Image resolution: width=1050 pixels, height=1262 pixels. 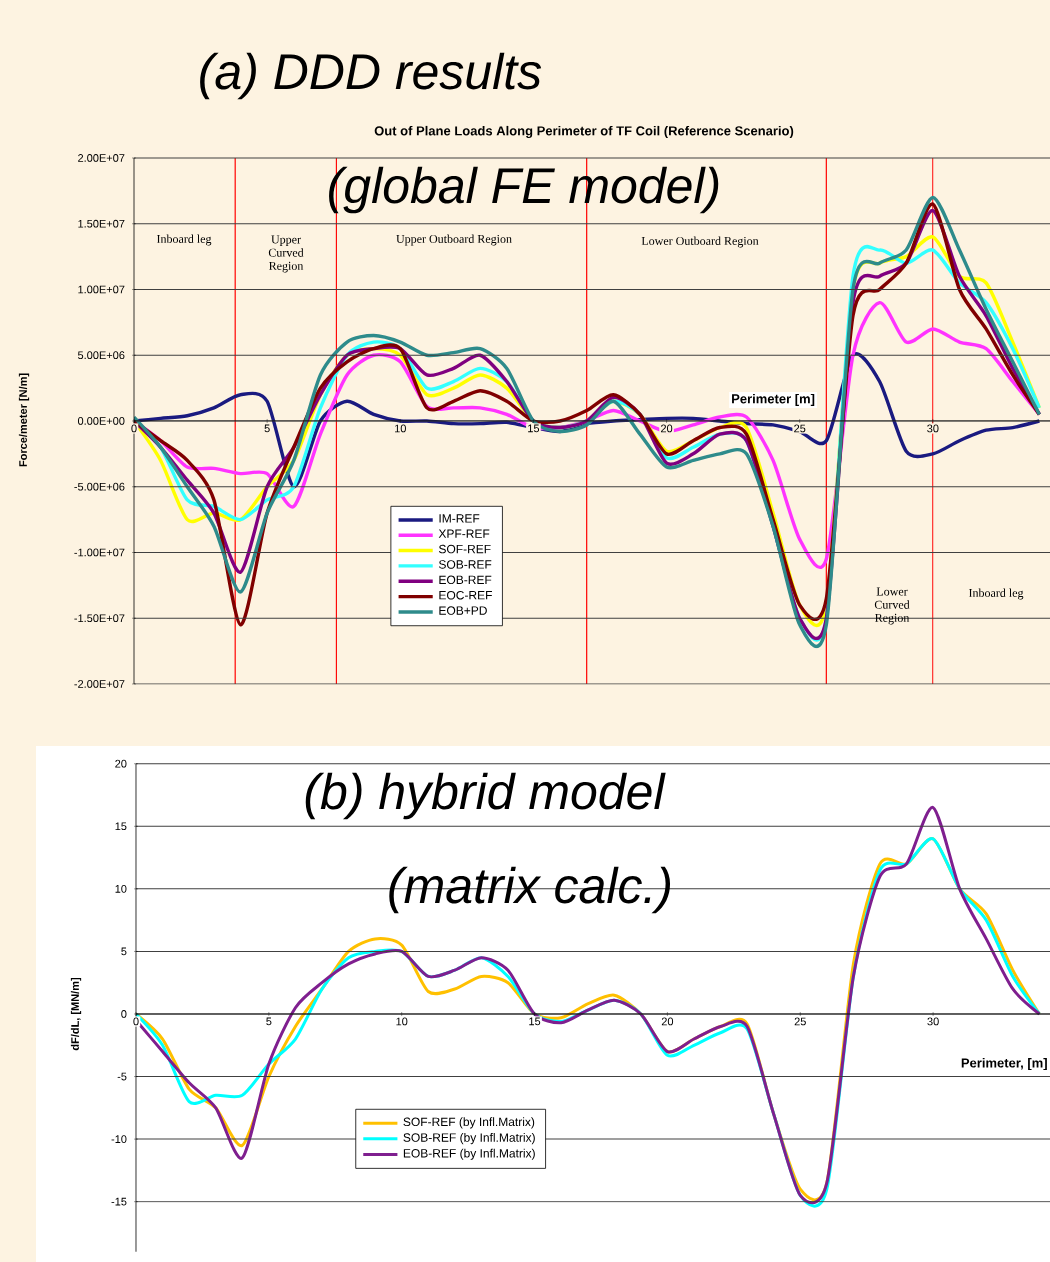 I want to click on annotation: (b) hybrid model, so click(x=485, y=796).